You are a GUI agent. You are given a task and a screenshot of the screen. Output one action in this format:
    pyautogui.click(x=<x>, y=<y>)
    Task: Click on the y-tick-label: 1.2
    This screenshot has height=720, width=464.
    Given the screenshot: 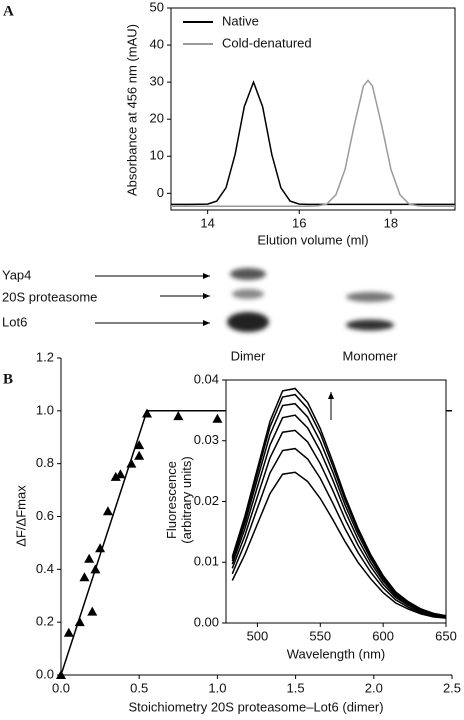 What is the action you would take?
    pyautogui.click(x=45, y=356)
    